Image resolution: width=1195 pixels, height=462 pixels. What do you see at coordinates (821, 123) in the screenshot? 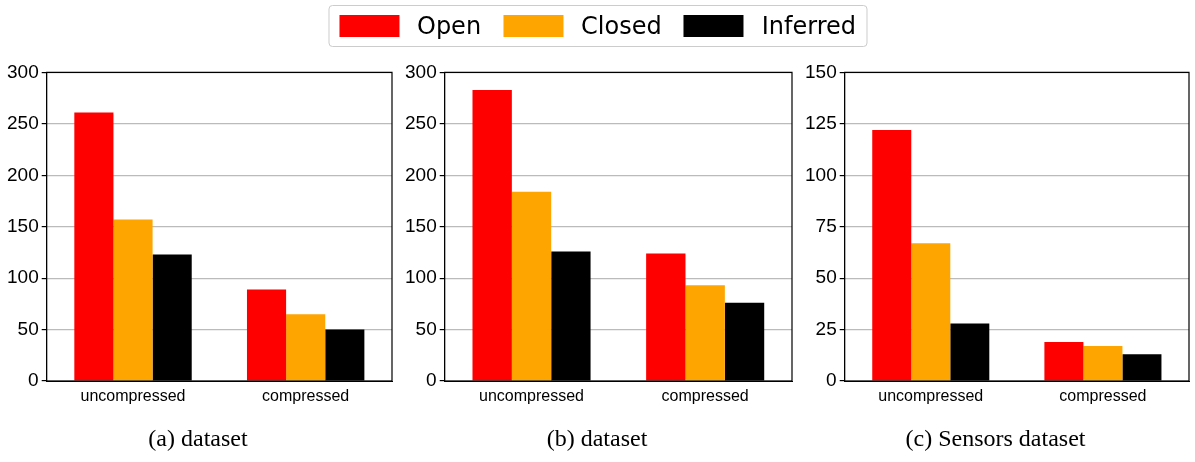
I see `y-tick-label: 125` at bounding box center [821, 123].